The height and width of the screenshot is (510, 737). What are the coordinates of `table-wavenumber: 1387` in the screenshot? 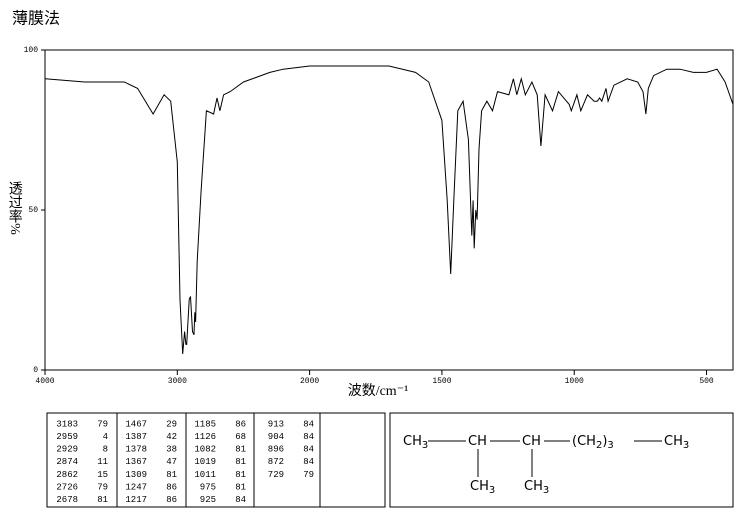 It's located at (136, 437).